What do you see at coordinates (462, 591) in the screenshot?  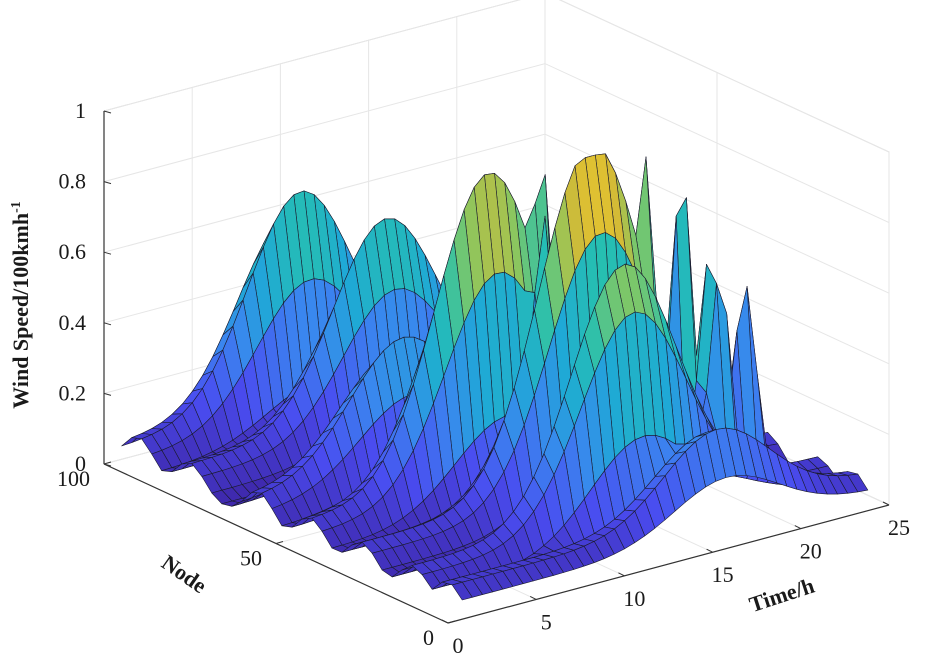 I see `surface-patch` at bounding box center [462, 591].